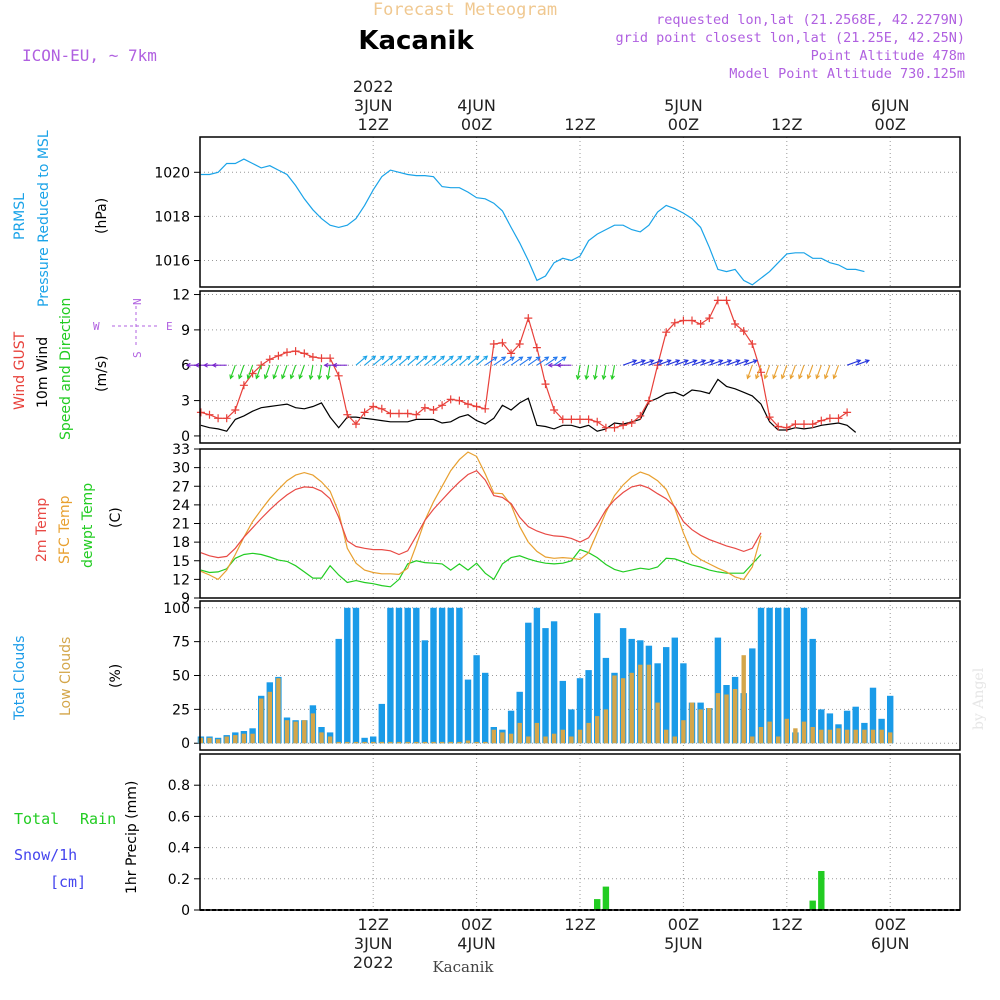 The image size is (1000, 1000). I want to click on dewpt-label: dewpt Temp, so click(88, 525).